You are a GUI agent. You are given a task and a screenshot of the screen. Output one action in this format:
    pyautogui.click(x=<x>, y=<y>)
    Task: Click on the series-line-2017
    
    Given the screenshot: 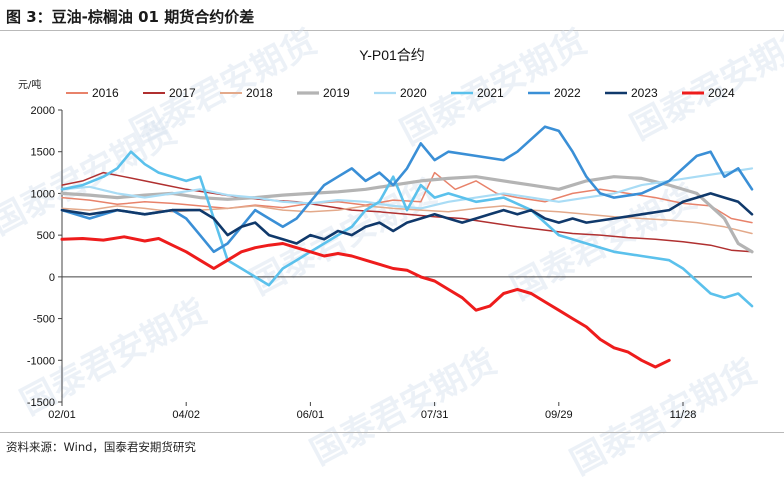 What is the action you would take?
    pyautogui.click(x=407, y=212)
    